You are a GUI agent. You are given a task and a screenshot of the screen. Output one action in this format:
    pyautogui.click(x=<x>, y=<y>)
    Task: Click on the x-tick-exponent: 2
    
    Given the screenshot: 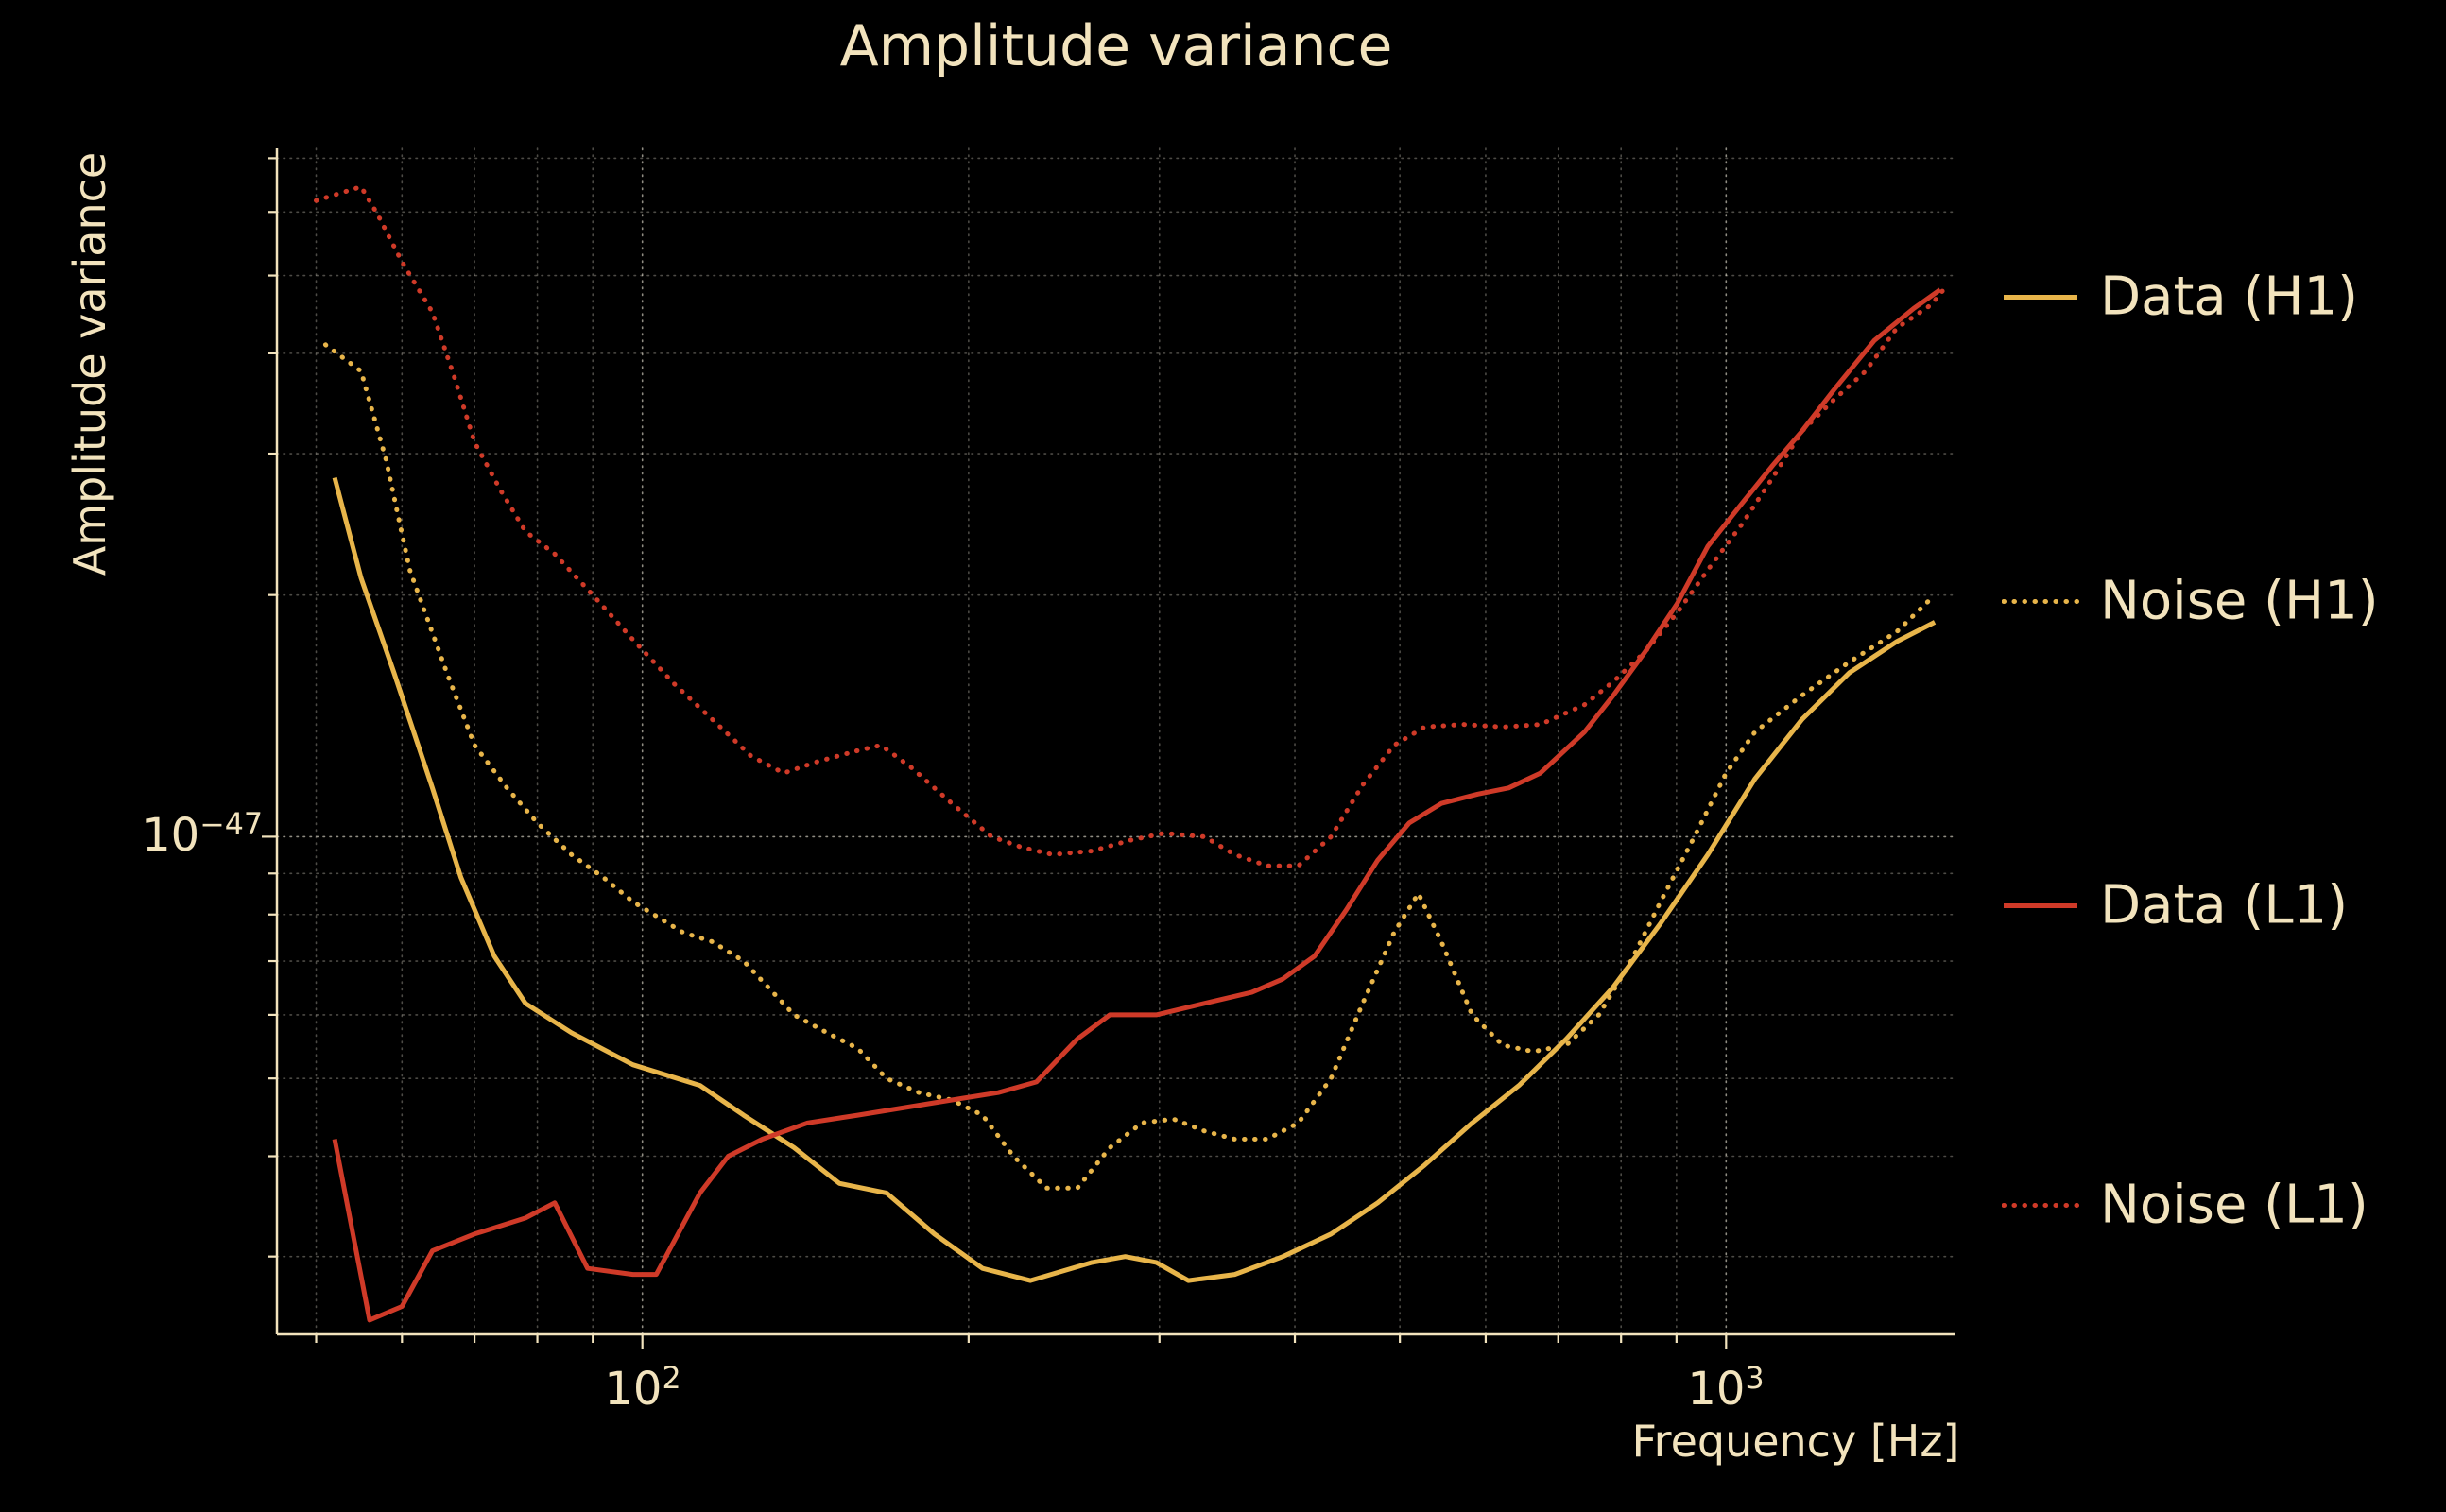 What is the action you would take?
    pyautogui.click(x=671, y=1379)
    